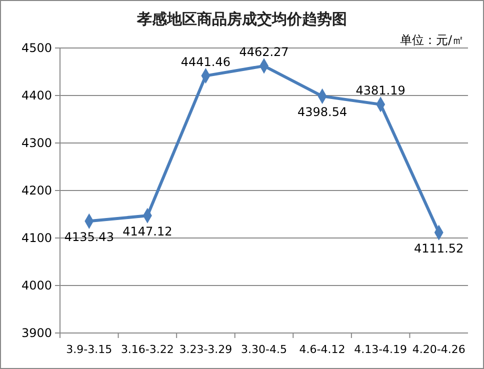 The height and width of the screenshot is (369, 484). I want to click on y-tick-label: 4200, so click(36, 191).